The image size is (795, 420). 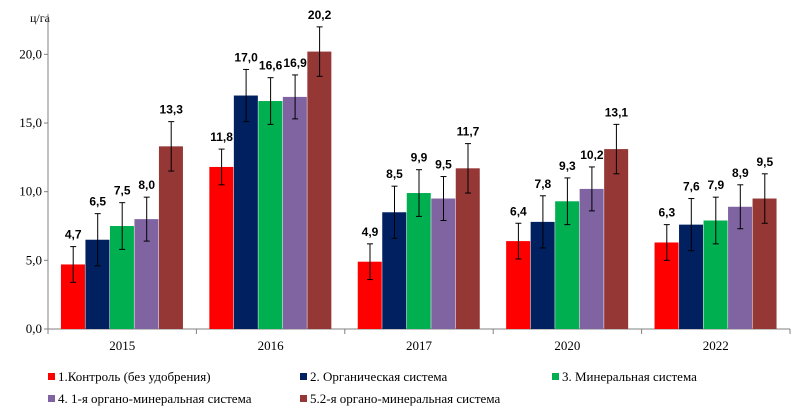 What do you see at coordinates (73, 235) in the screenshot?
I see `data-label: 4,7` at bounding box center [73, 235].